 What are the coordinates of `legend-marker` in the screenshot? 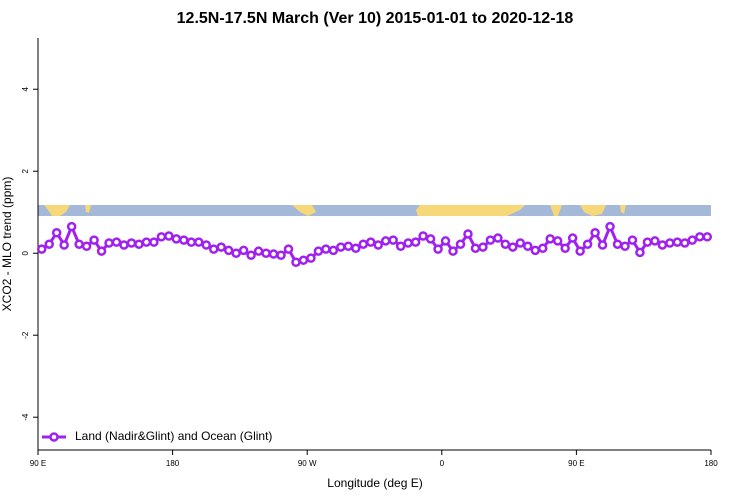 It's located at (54, 437).